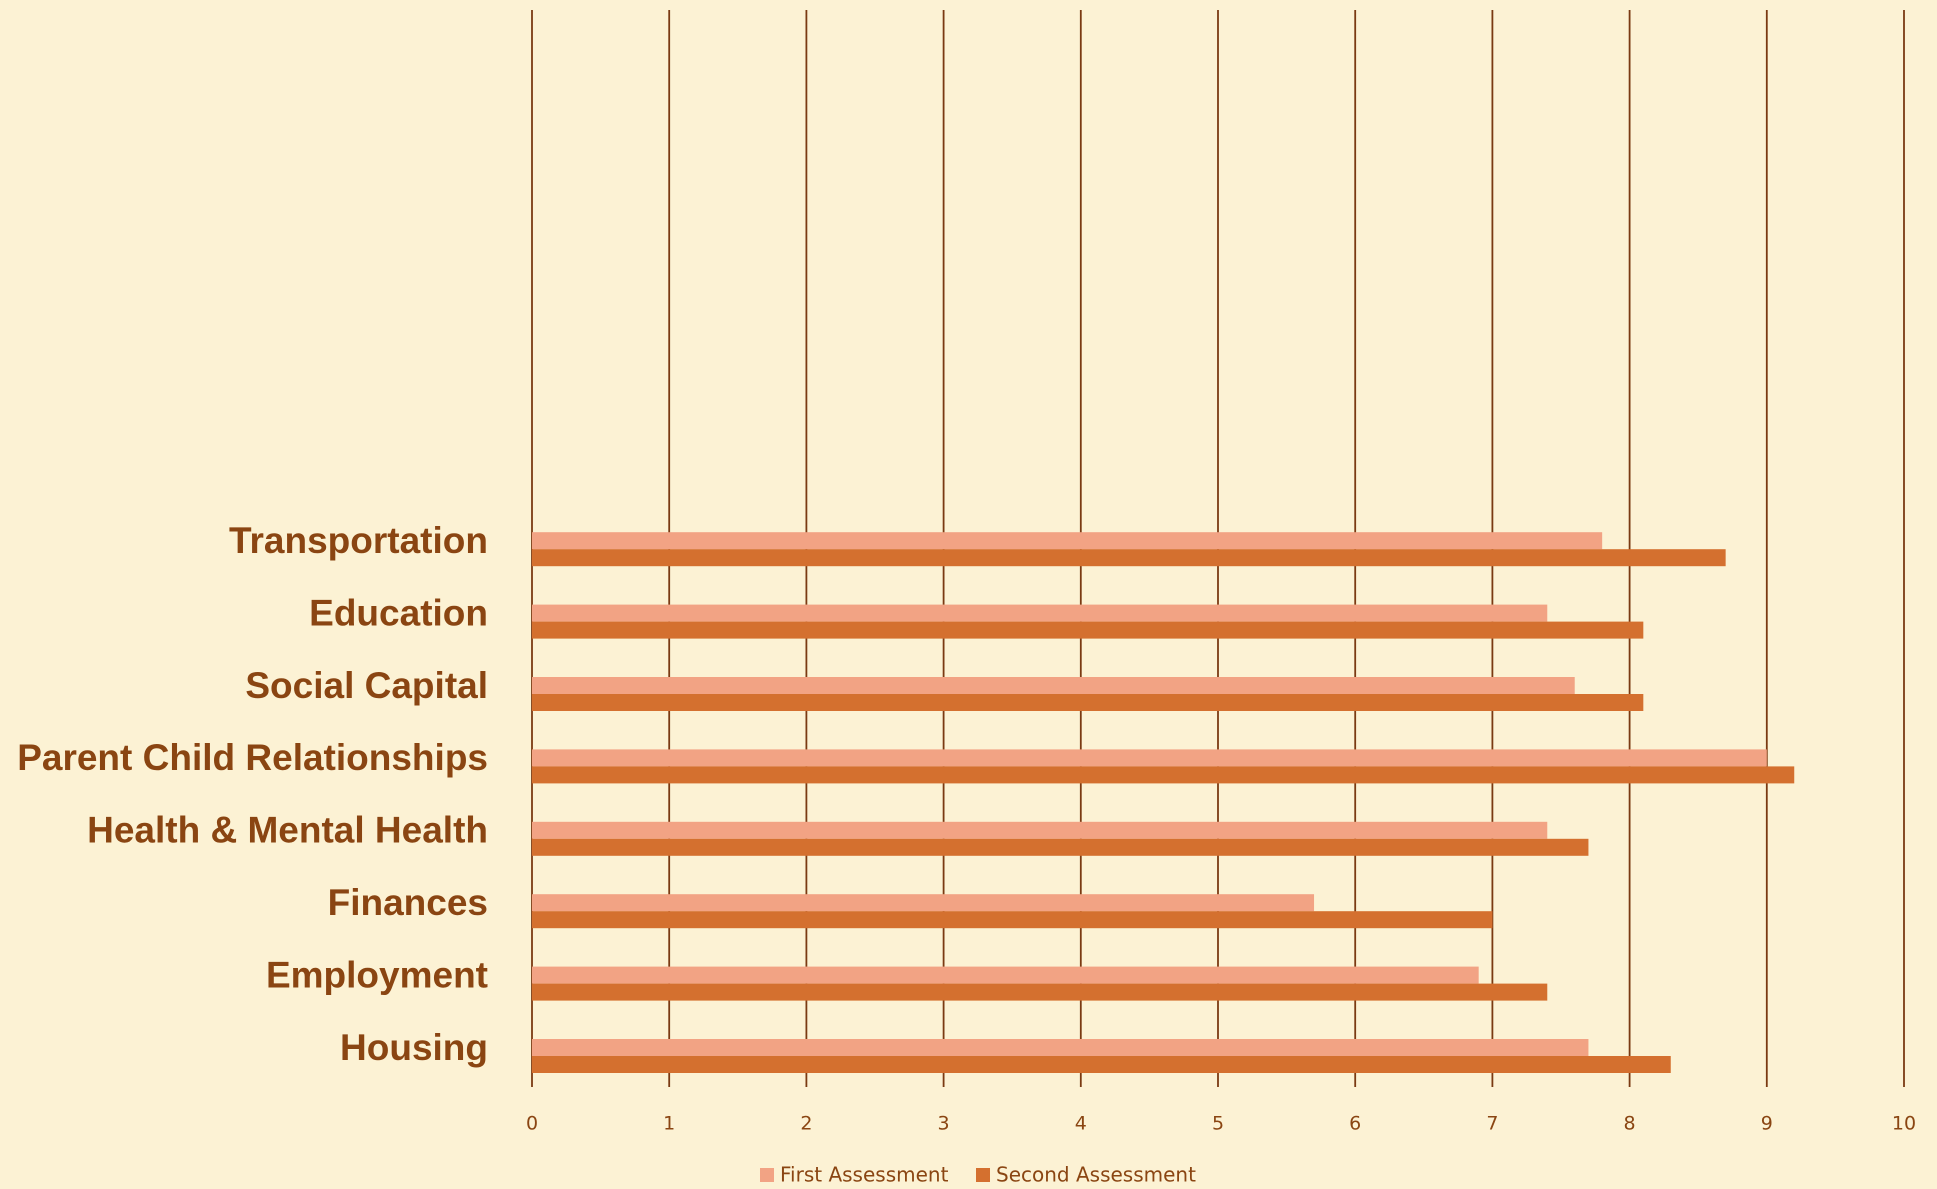  What do you see at coordinates (669, 1124) in the screenshot?
I see `x-tick-label: 1` at bounding box center [669, 1124].